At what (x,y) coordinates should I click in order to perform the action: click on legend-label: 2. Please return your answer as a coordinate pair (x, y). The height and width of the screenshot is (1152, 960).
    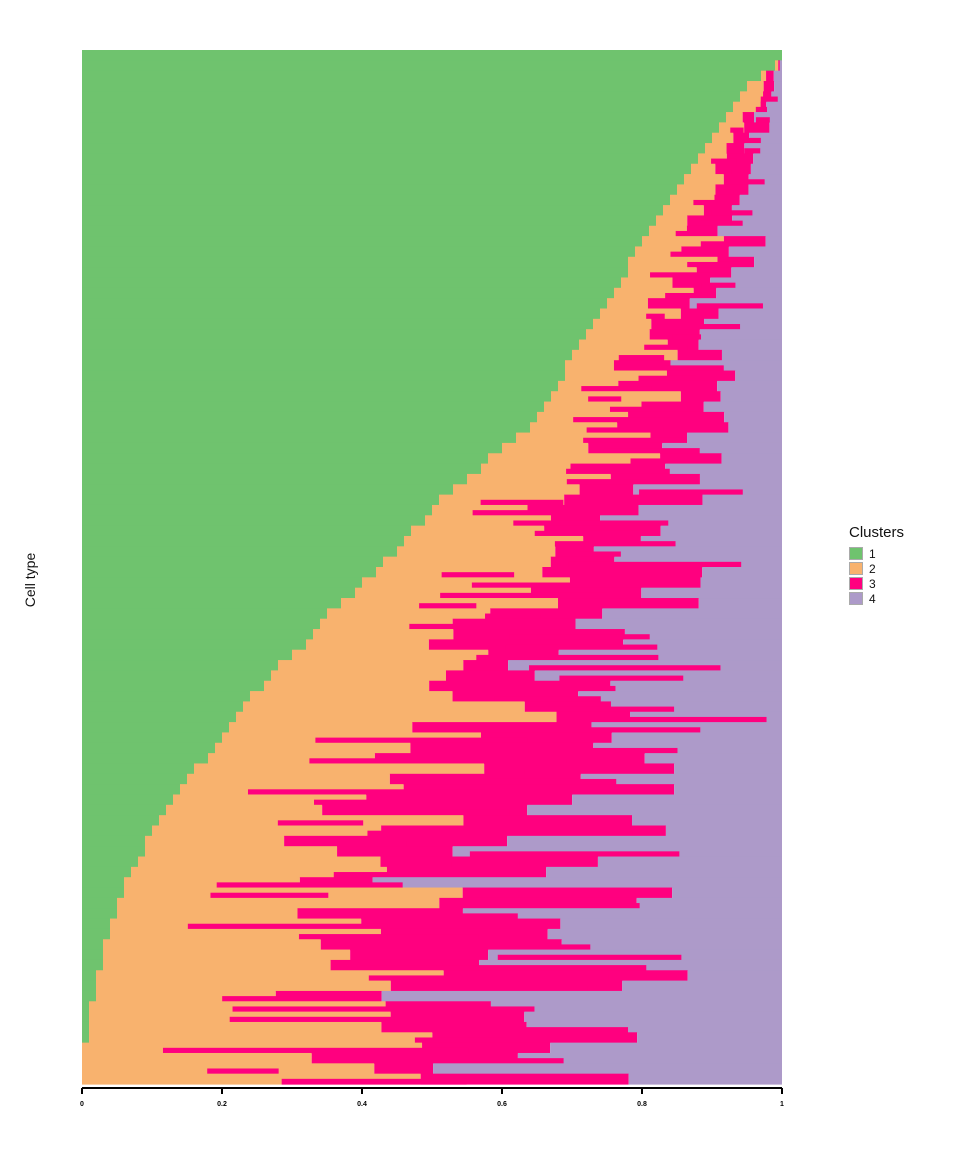
    Looking at the image, I should click on (872, 568).